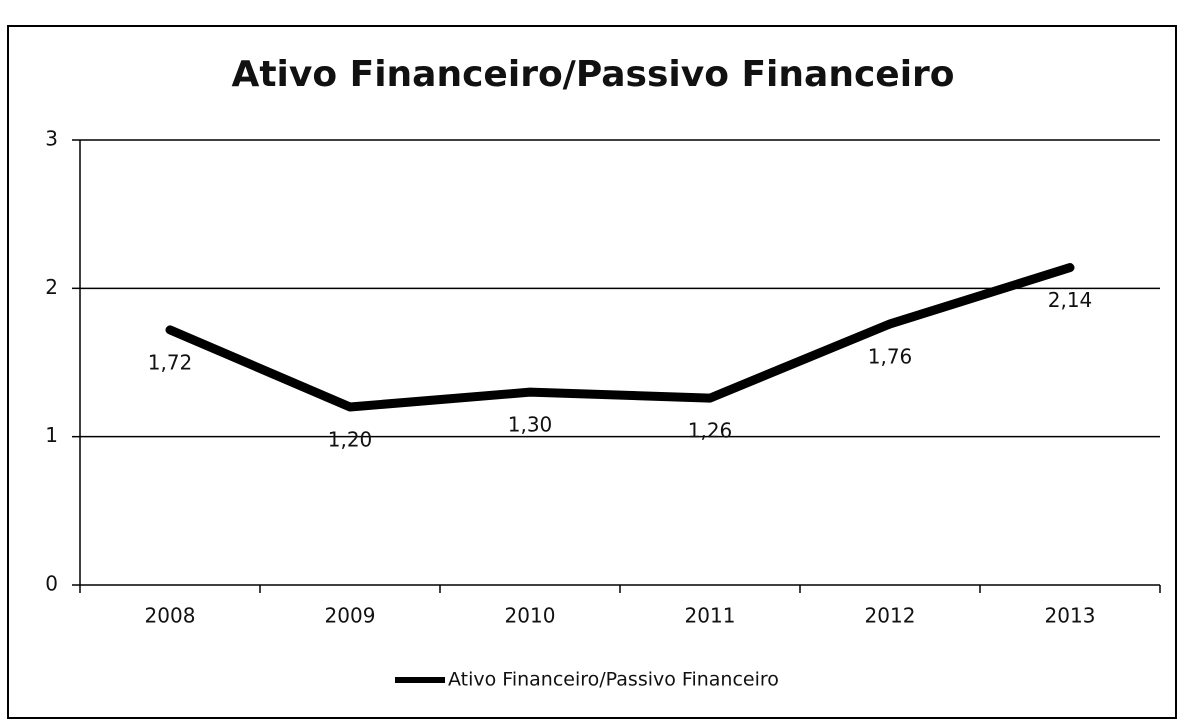 Image resolution: width=1186 pixels, height=727 pixels. What do you see at coordinates (51, 287) in the screenshot?
I see `y-tick-label: 2` at bounding box center [51, 287].